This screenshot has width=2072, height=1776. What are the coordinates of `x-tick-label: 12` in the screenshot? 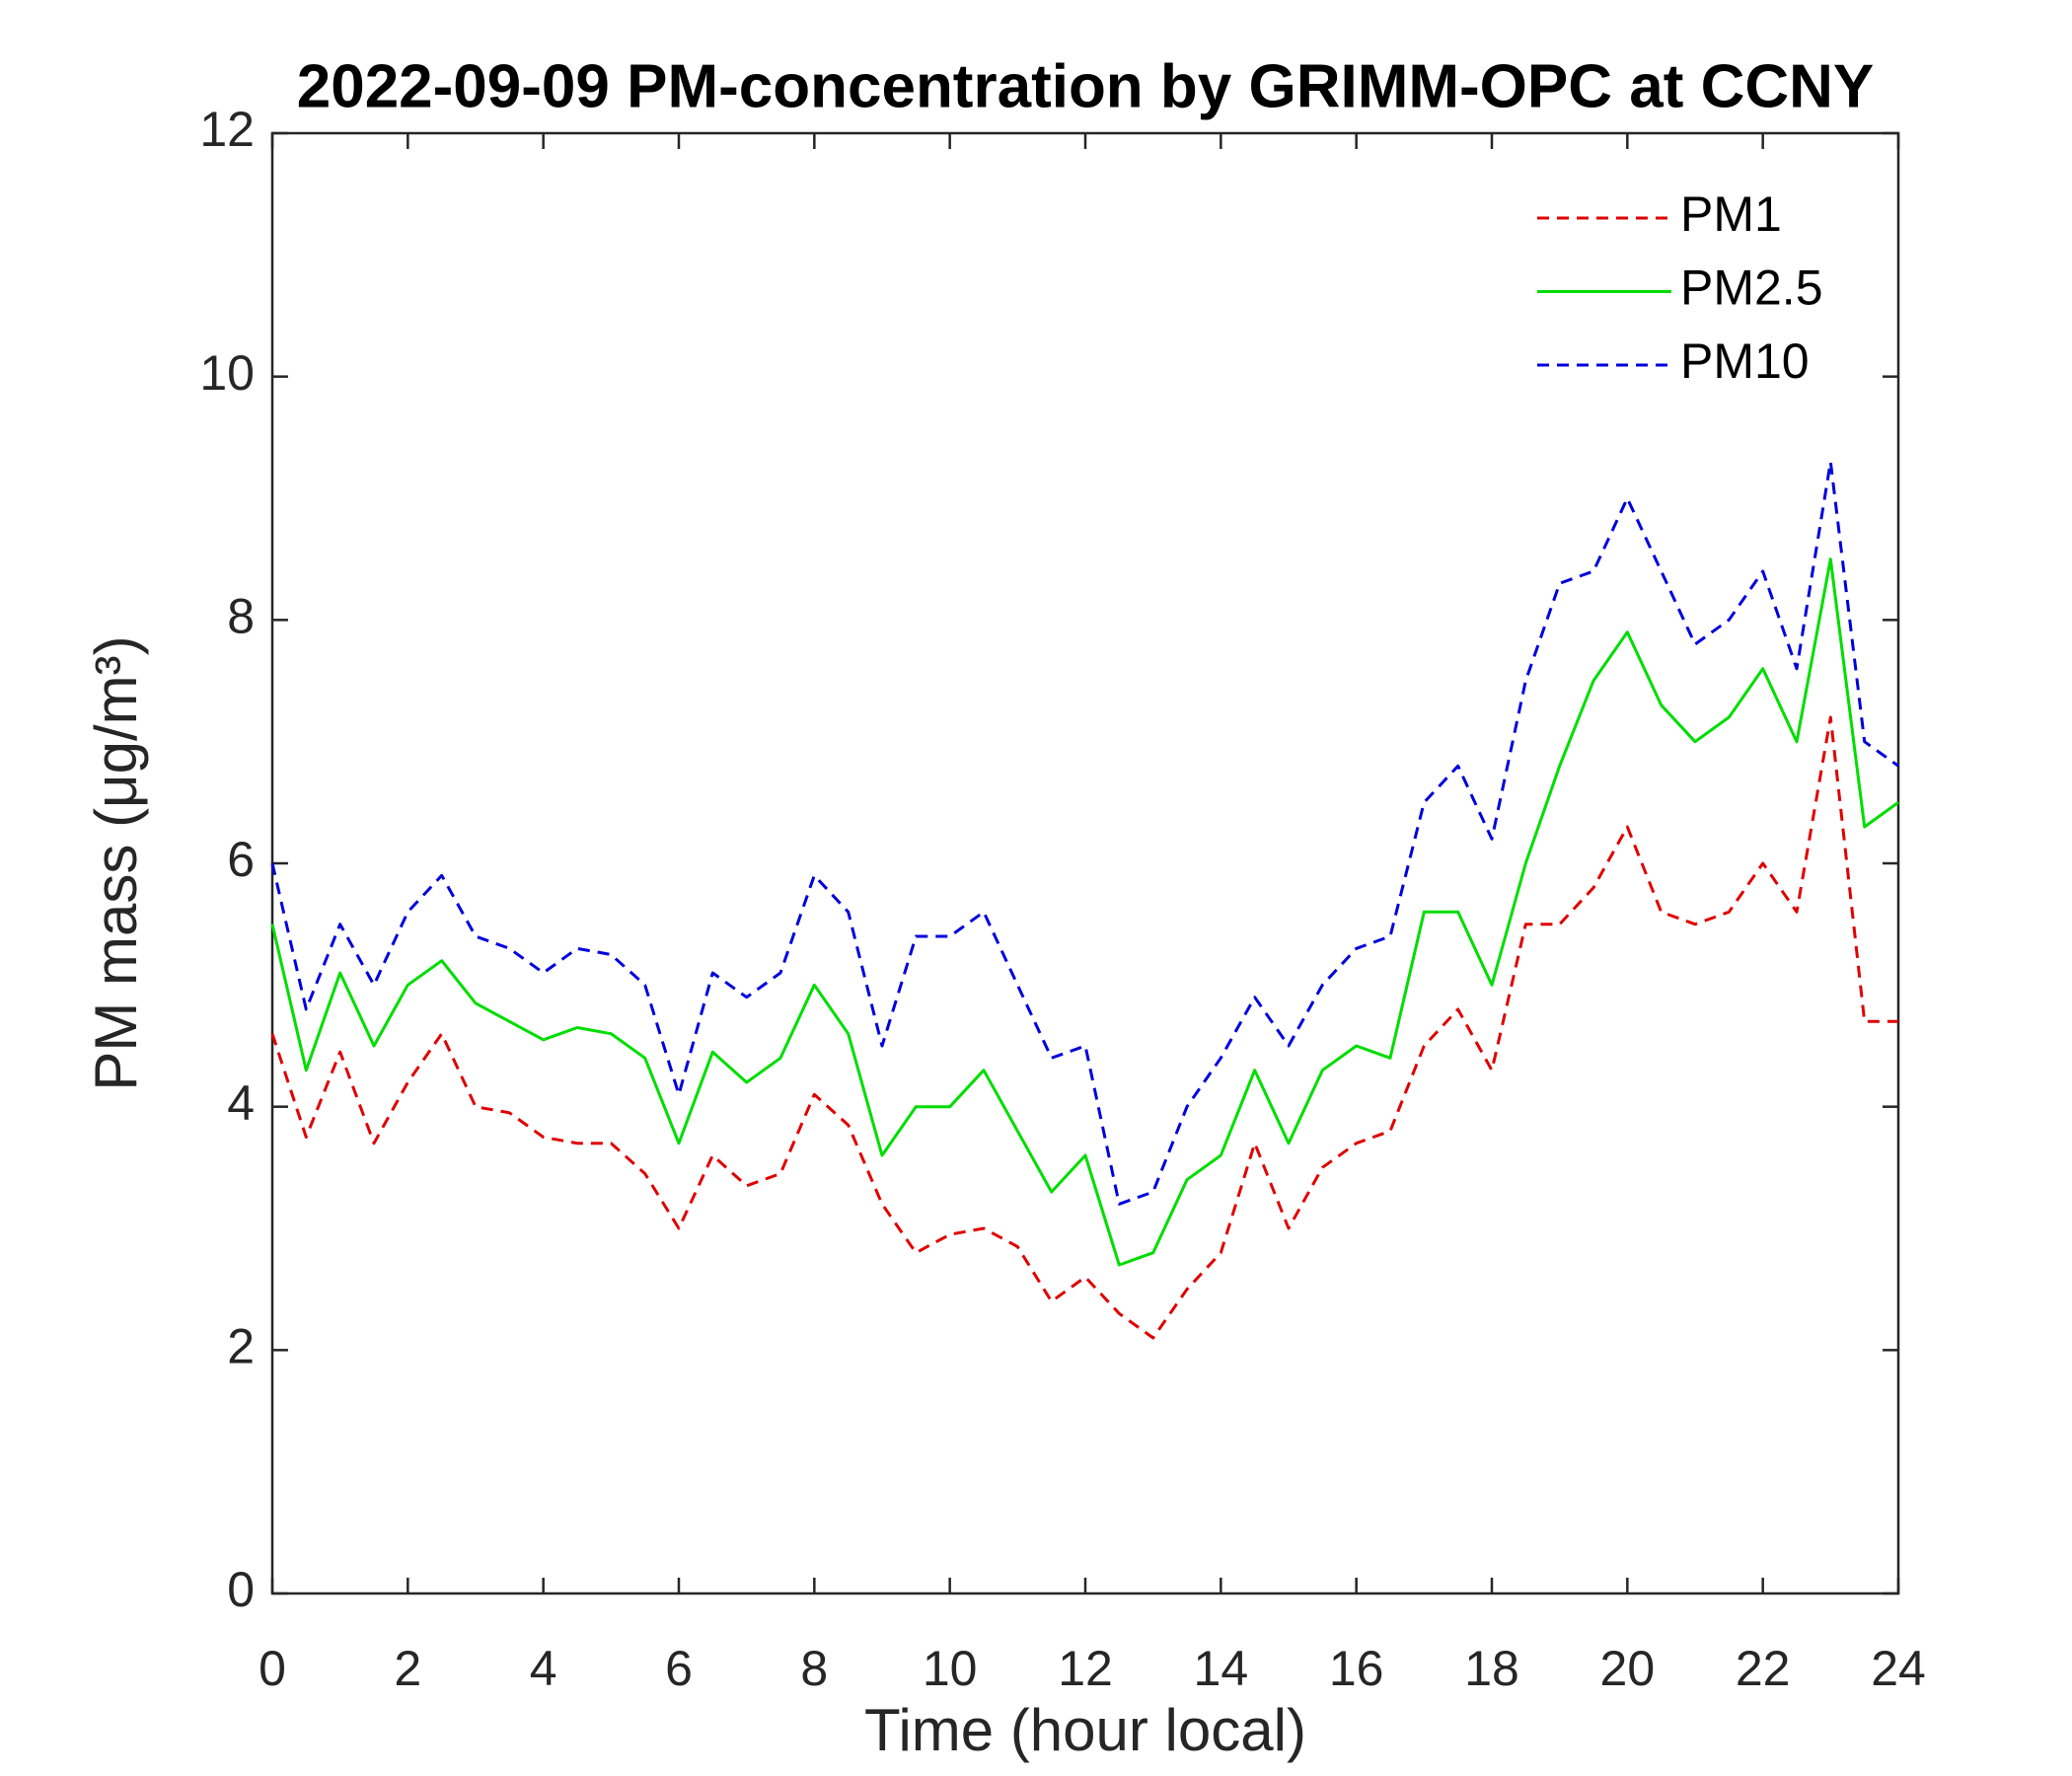 It's located at (1085, 1669).